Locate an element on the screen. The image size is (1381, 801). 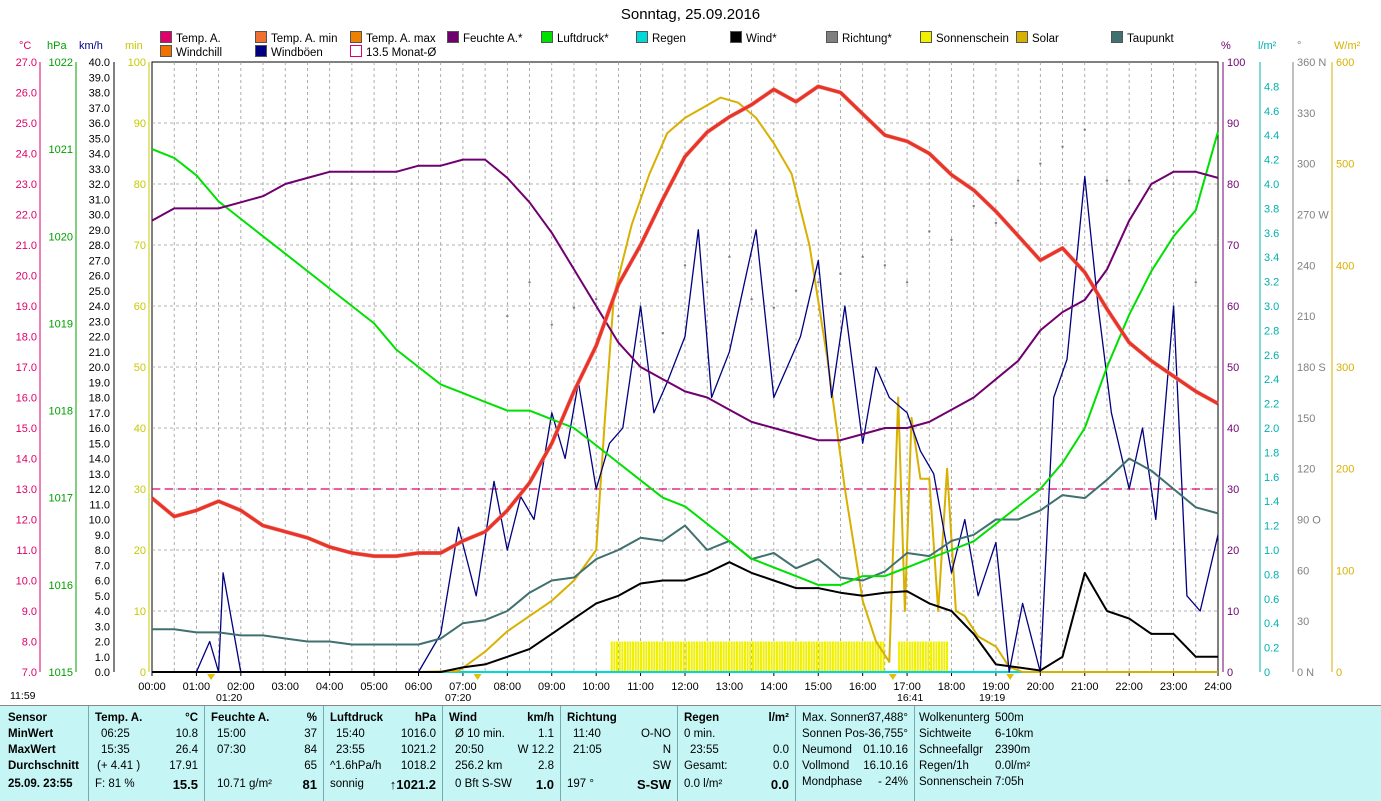
sun-pos-label: Sonnen Pos is located at coordinates (833, 734).